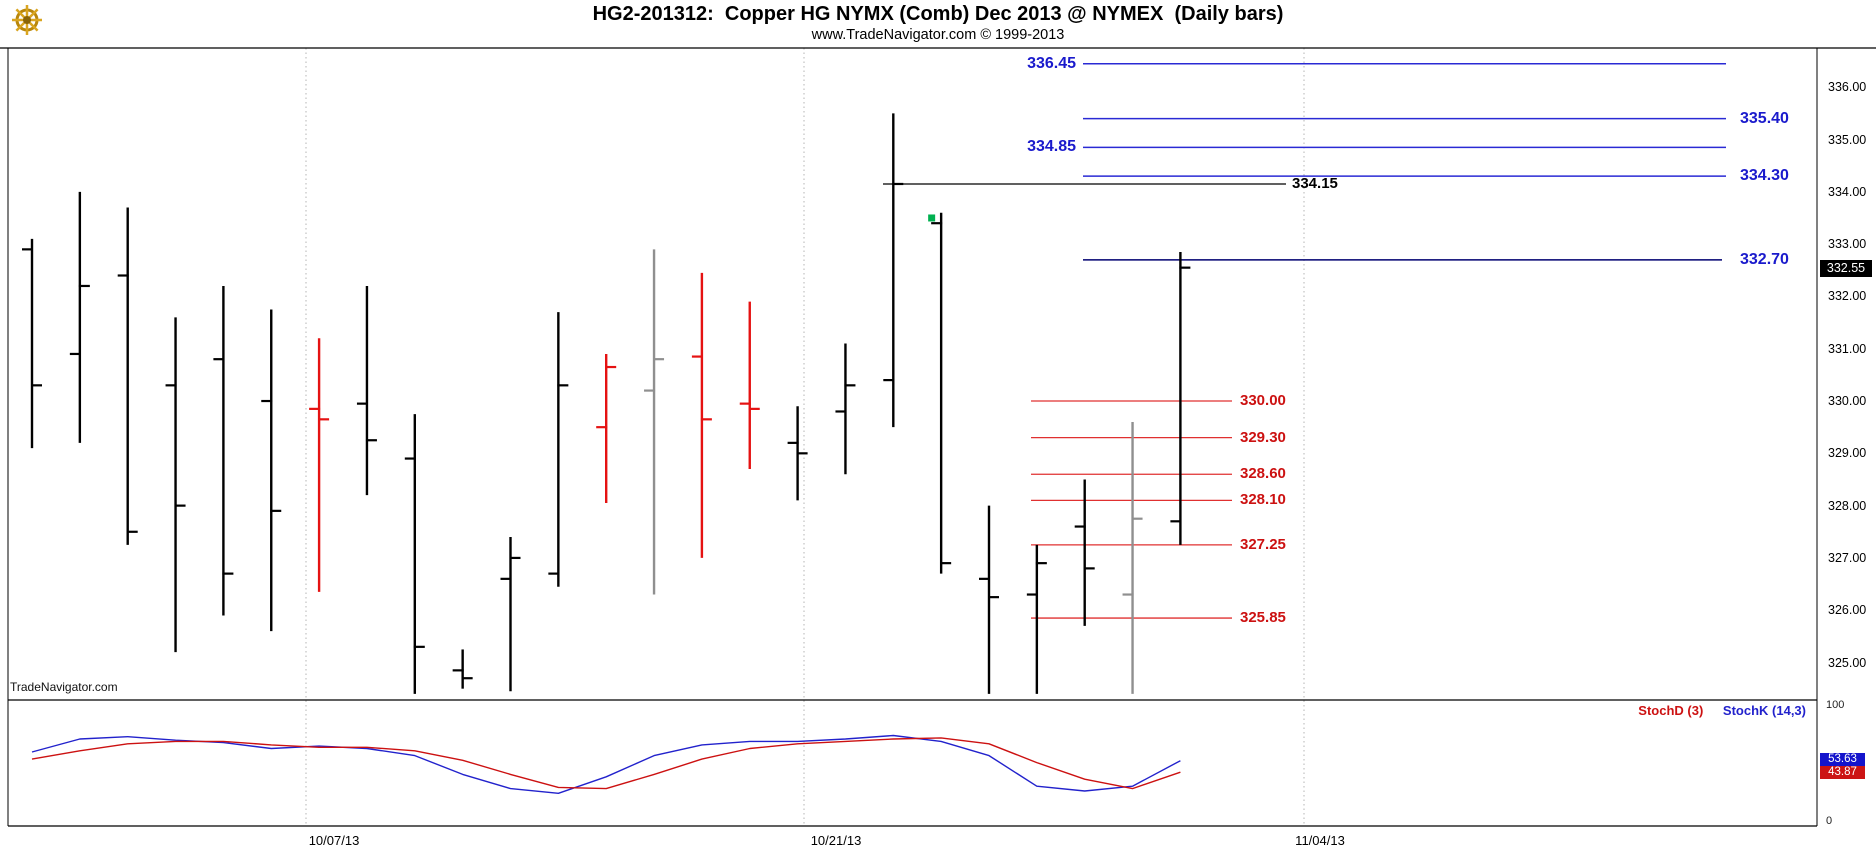 Image resolution: width=1876 pixels, height=854 pixels. I want to click on stochastic-legend: StochD (3) StochK (14,3), so click(1722, 710).